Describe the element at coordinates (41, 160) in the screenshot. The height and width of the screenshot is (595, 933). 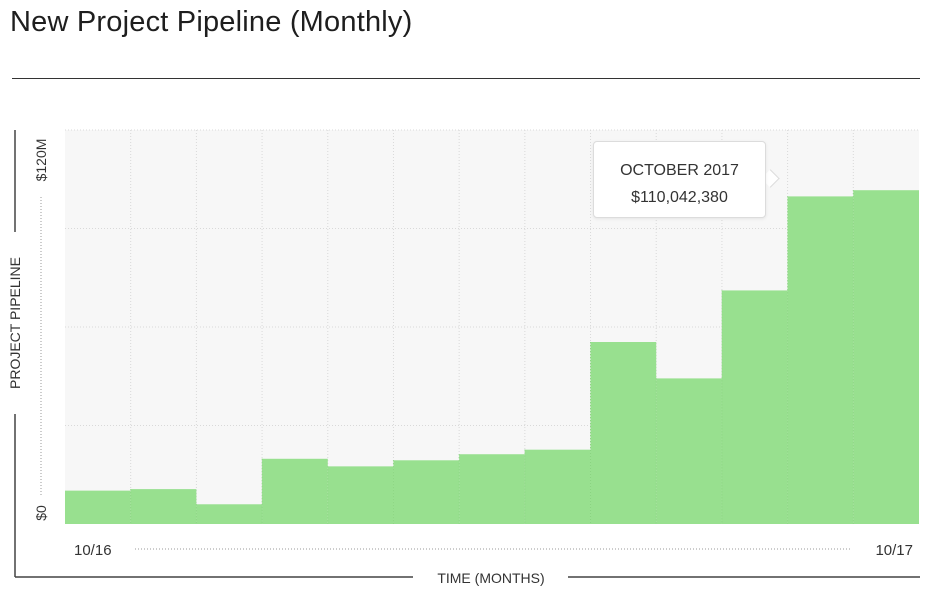
I see `y-tick-label-max: $120M` at that location.